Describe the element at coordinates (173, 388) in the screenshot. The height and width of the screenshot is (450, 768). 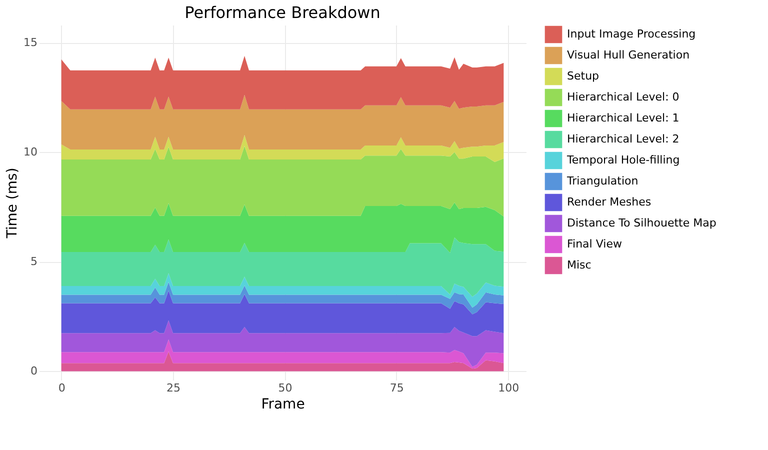
I see `x-tick-label: 25` at that location.